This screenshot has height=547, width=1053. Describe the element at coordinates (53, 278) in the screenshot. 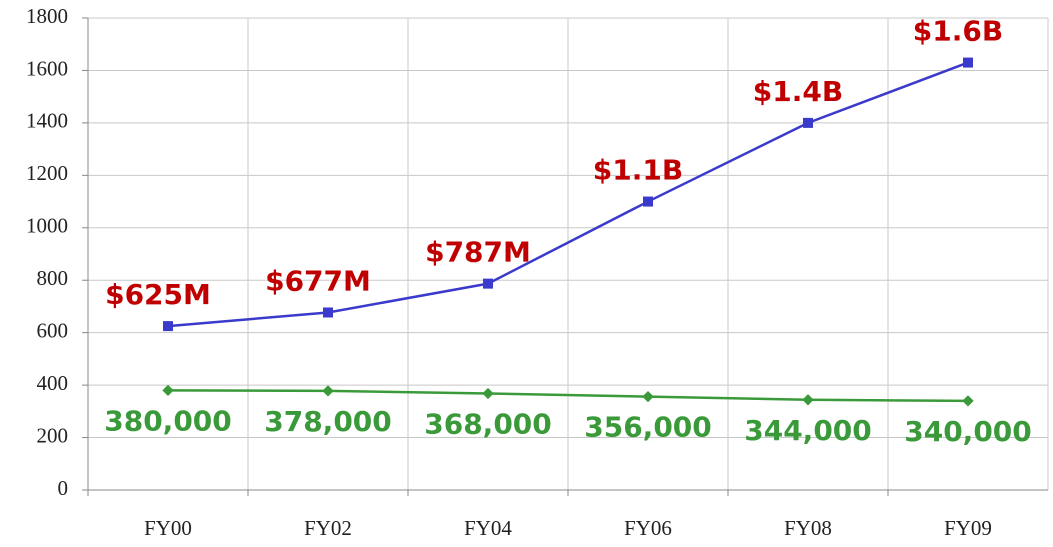

I see `y-tick-label: 800` at that location.